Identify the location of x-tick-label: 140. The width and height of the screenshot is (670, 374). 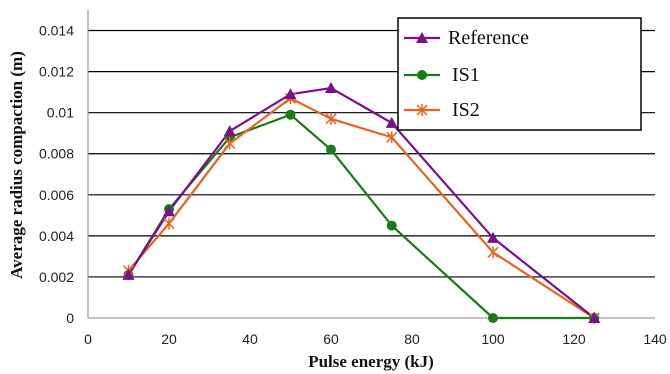
(655, 339).